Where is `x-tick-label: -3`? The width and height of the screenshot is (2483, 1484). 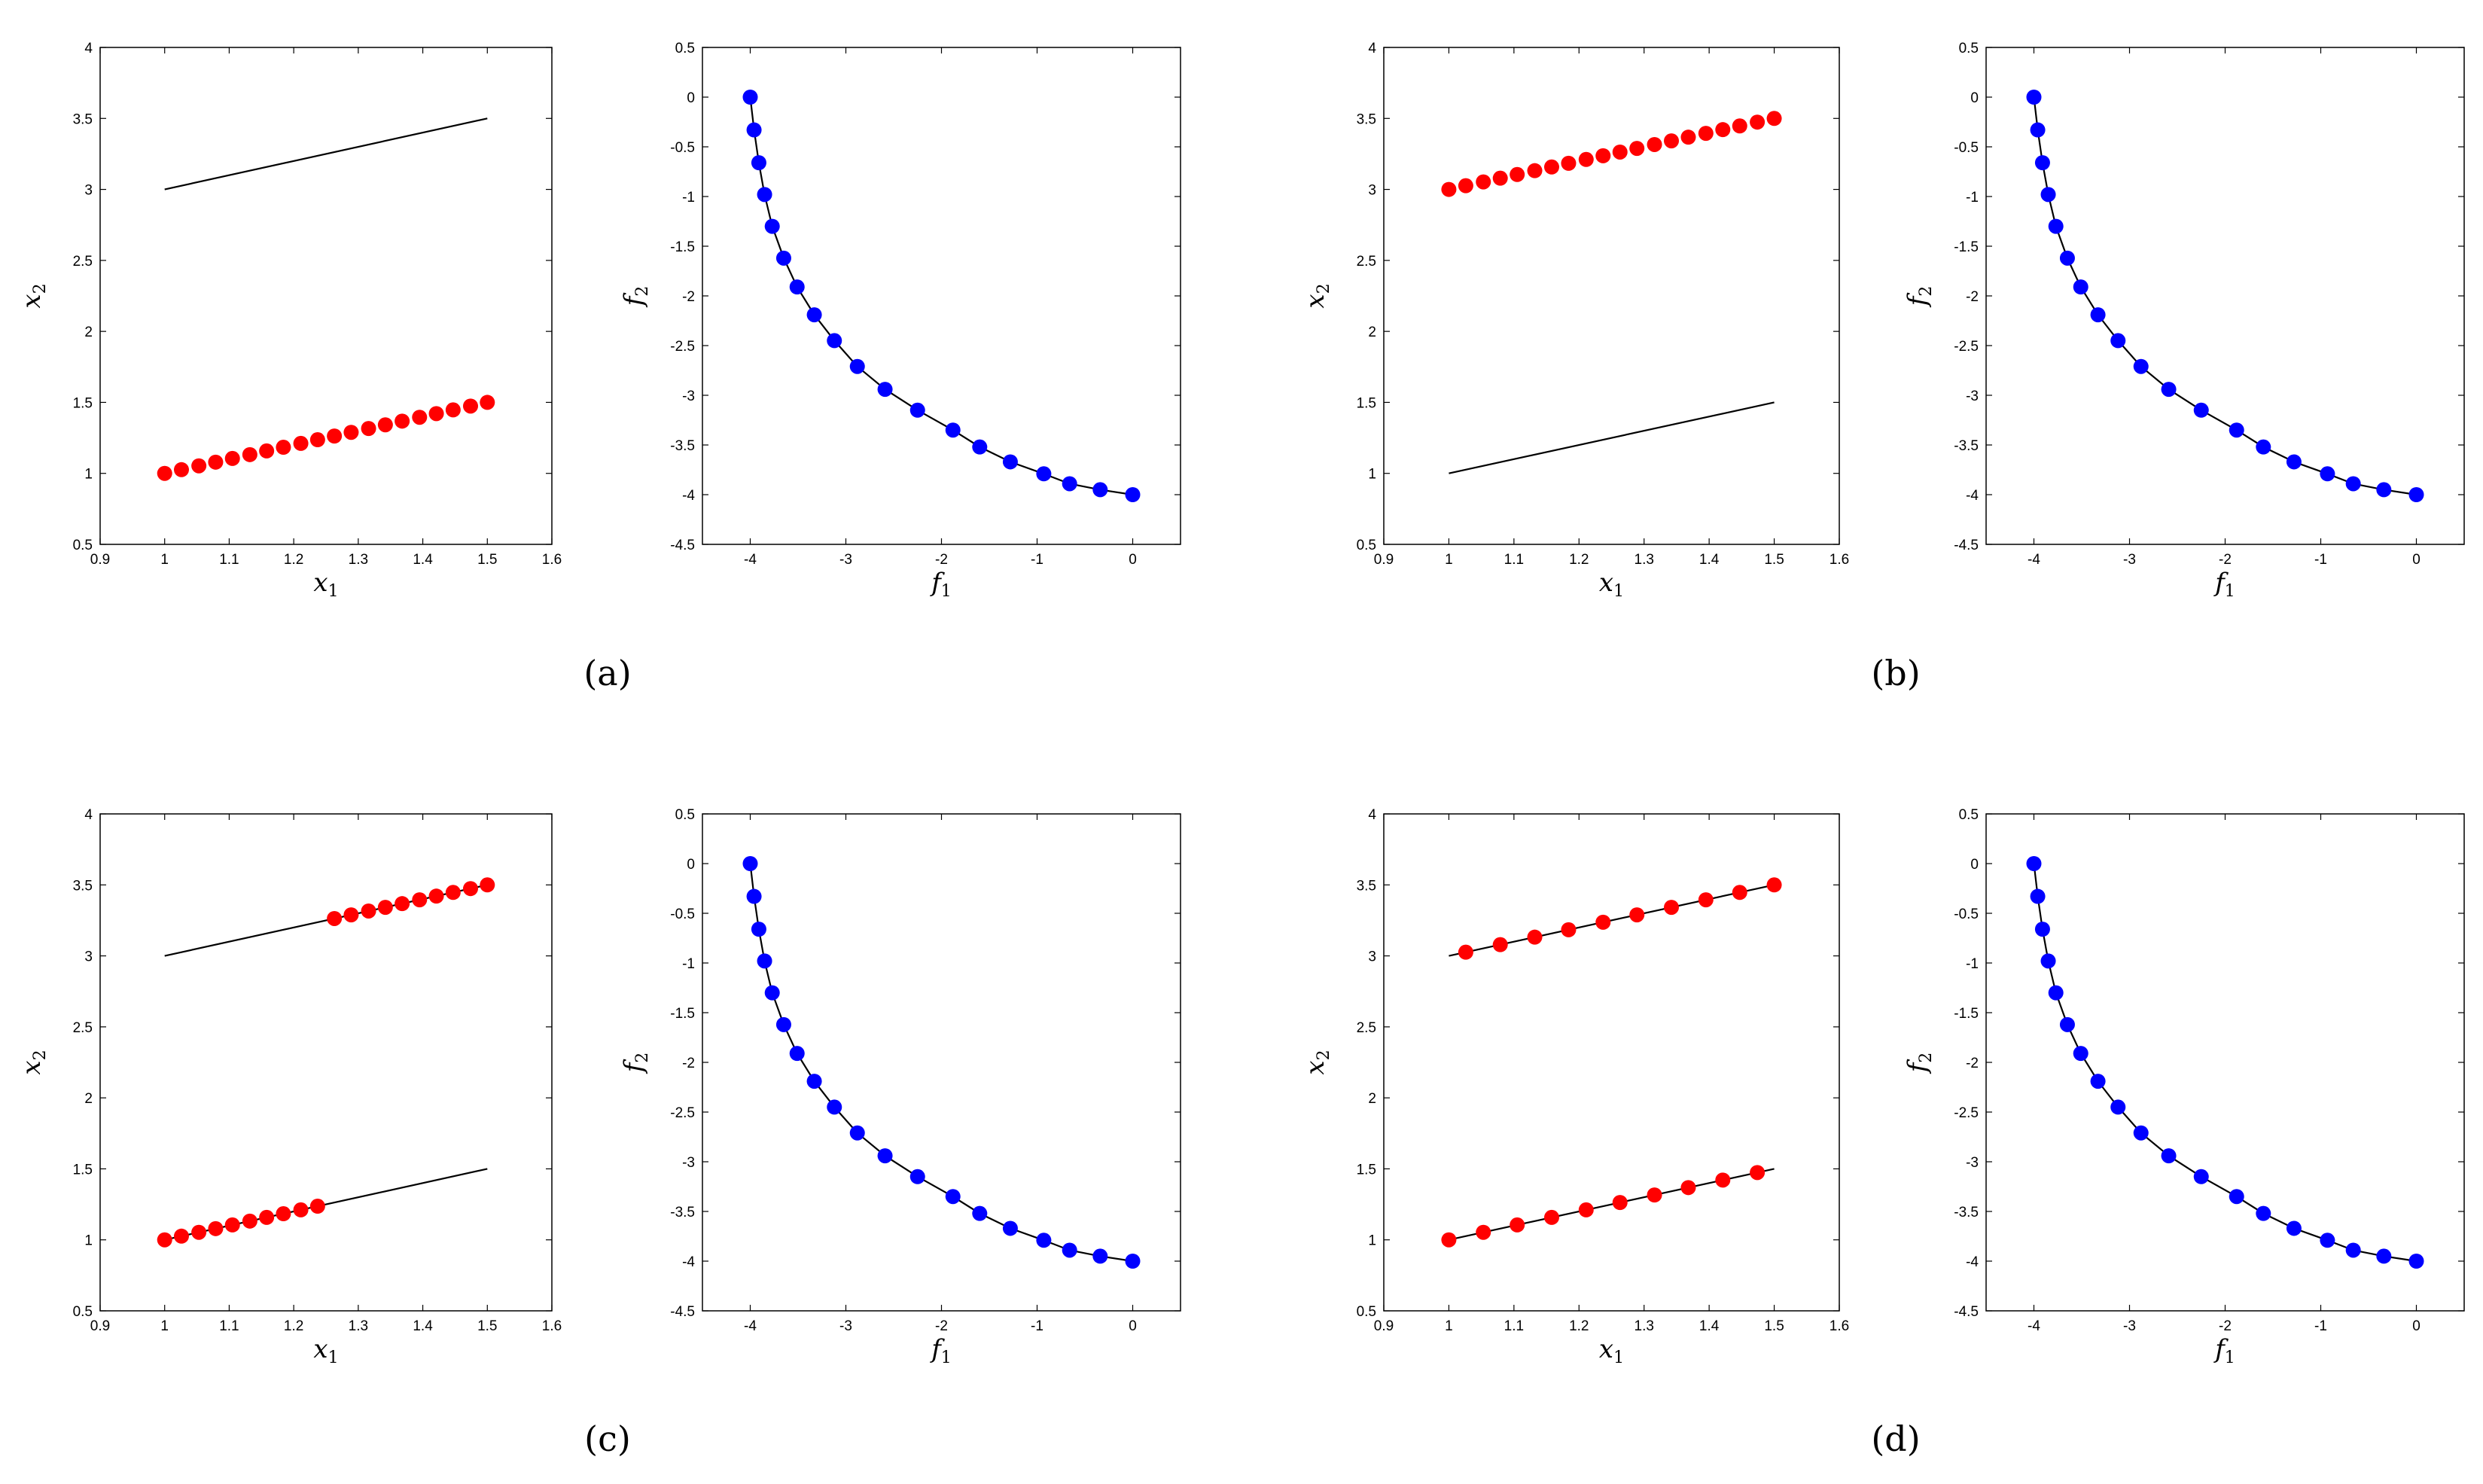
x-tick-label: -3 is located at coordinates (845, 1326).